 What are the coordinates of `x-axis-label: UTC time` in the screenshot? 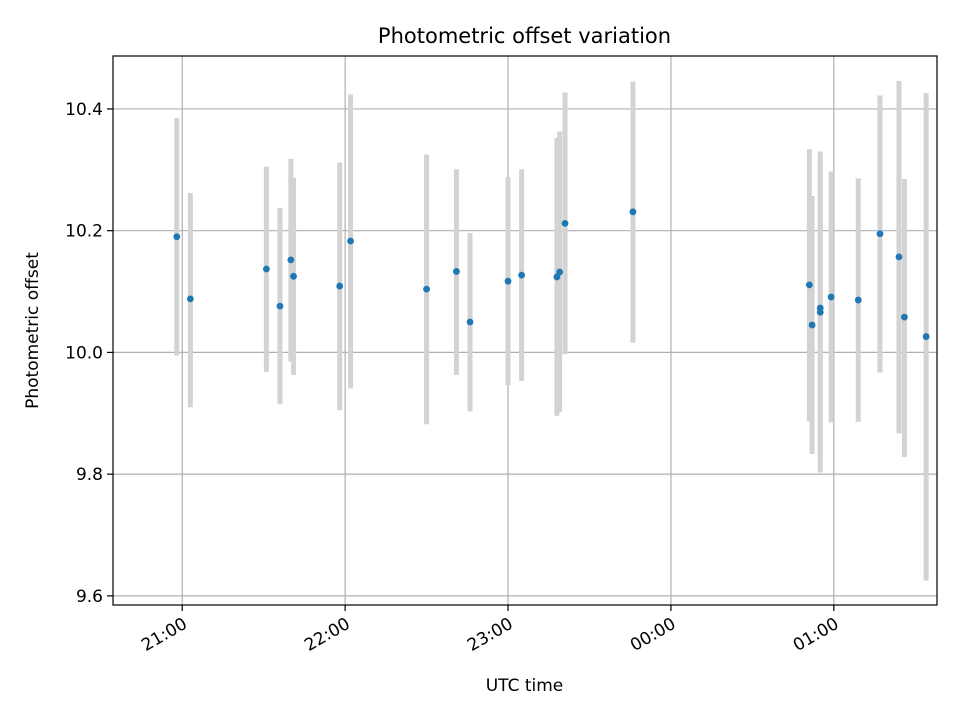 It's located at (525, 686).